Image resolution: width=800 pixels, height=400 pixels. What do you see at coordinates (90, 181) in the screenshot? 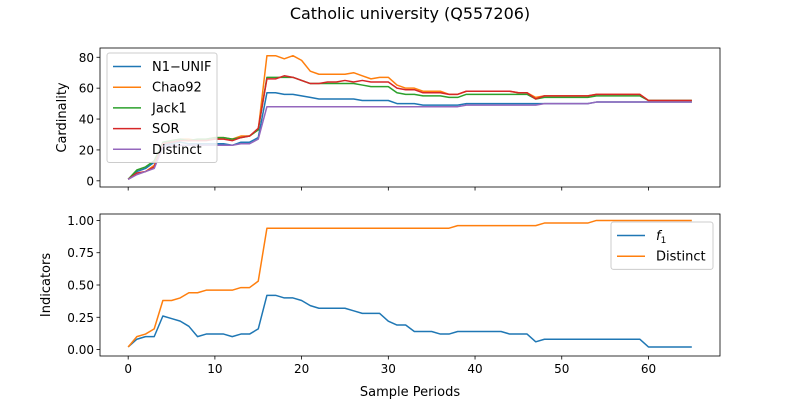
I see `y-tick-label: 0` at bounding box center [90, 181].